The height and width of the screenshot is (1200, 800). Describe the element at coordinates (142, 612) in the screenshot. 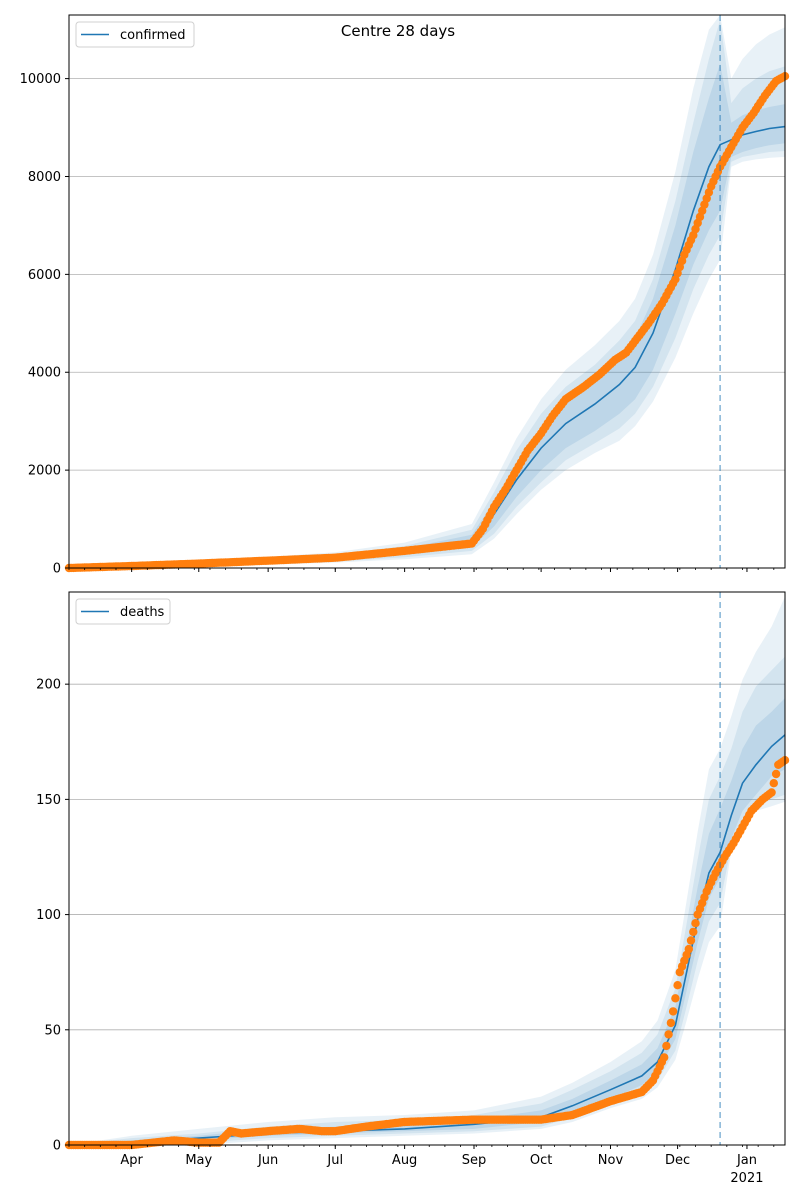

I see `deaths-legend-label: deaths` at that location.